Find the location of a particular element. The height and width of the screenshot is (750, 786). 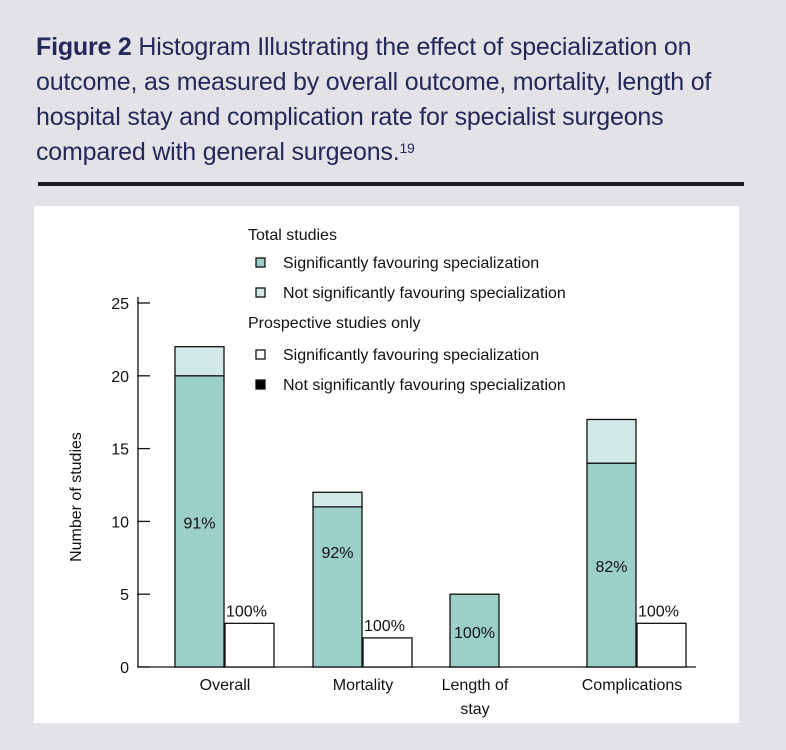

x-tick-label: Overall is located at coordinates (225, 685).